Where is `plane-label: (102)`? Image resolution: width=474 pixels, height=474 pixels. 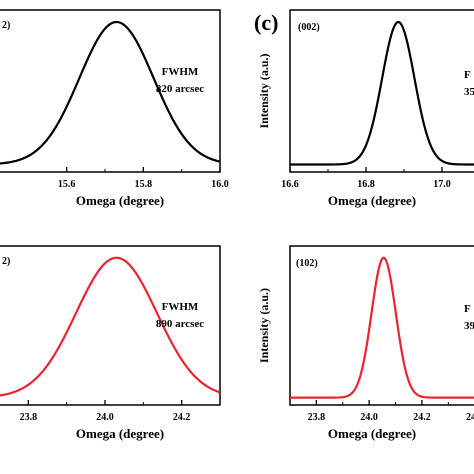
plane-label: (102) is located at coordinates (307, 263).